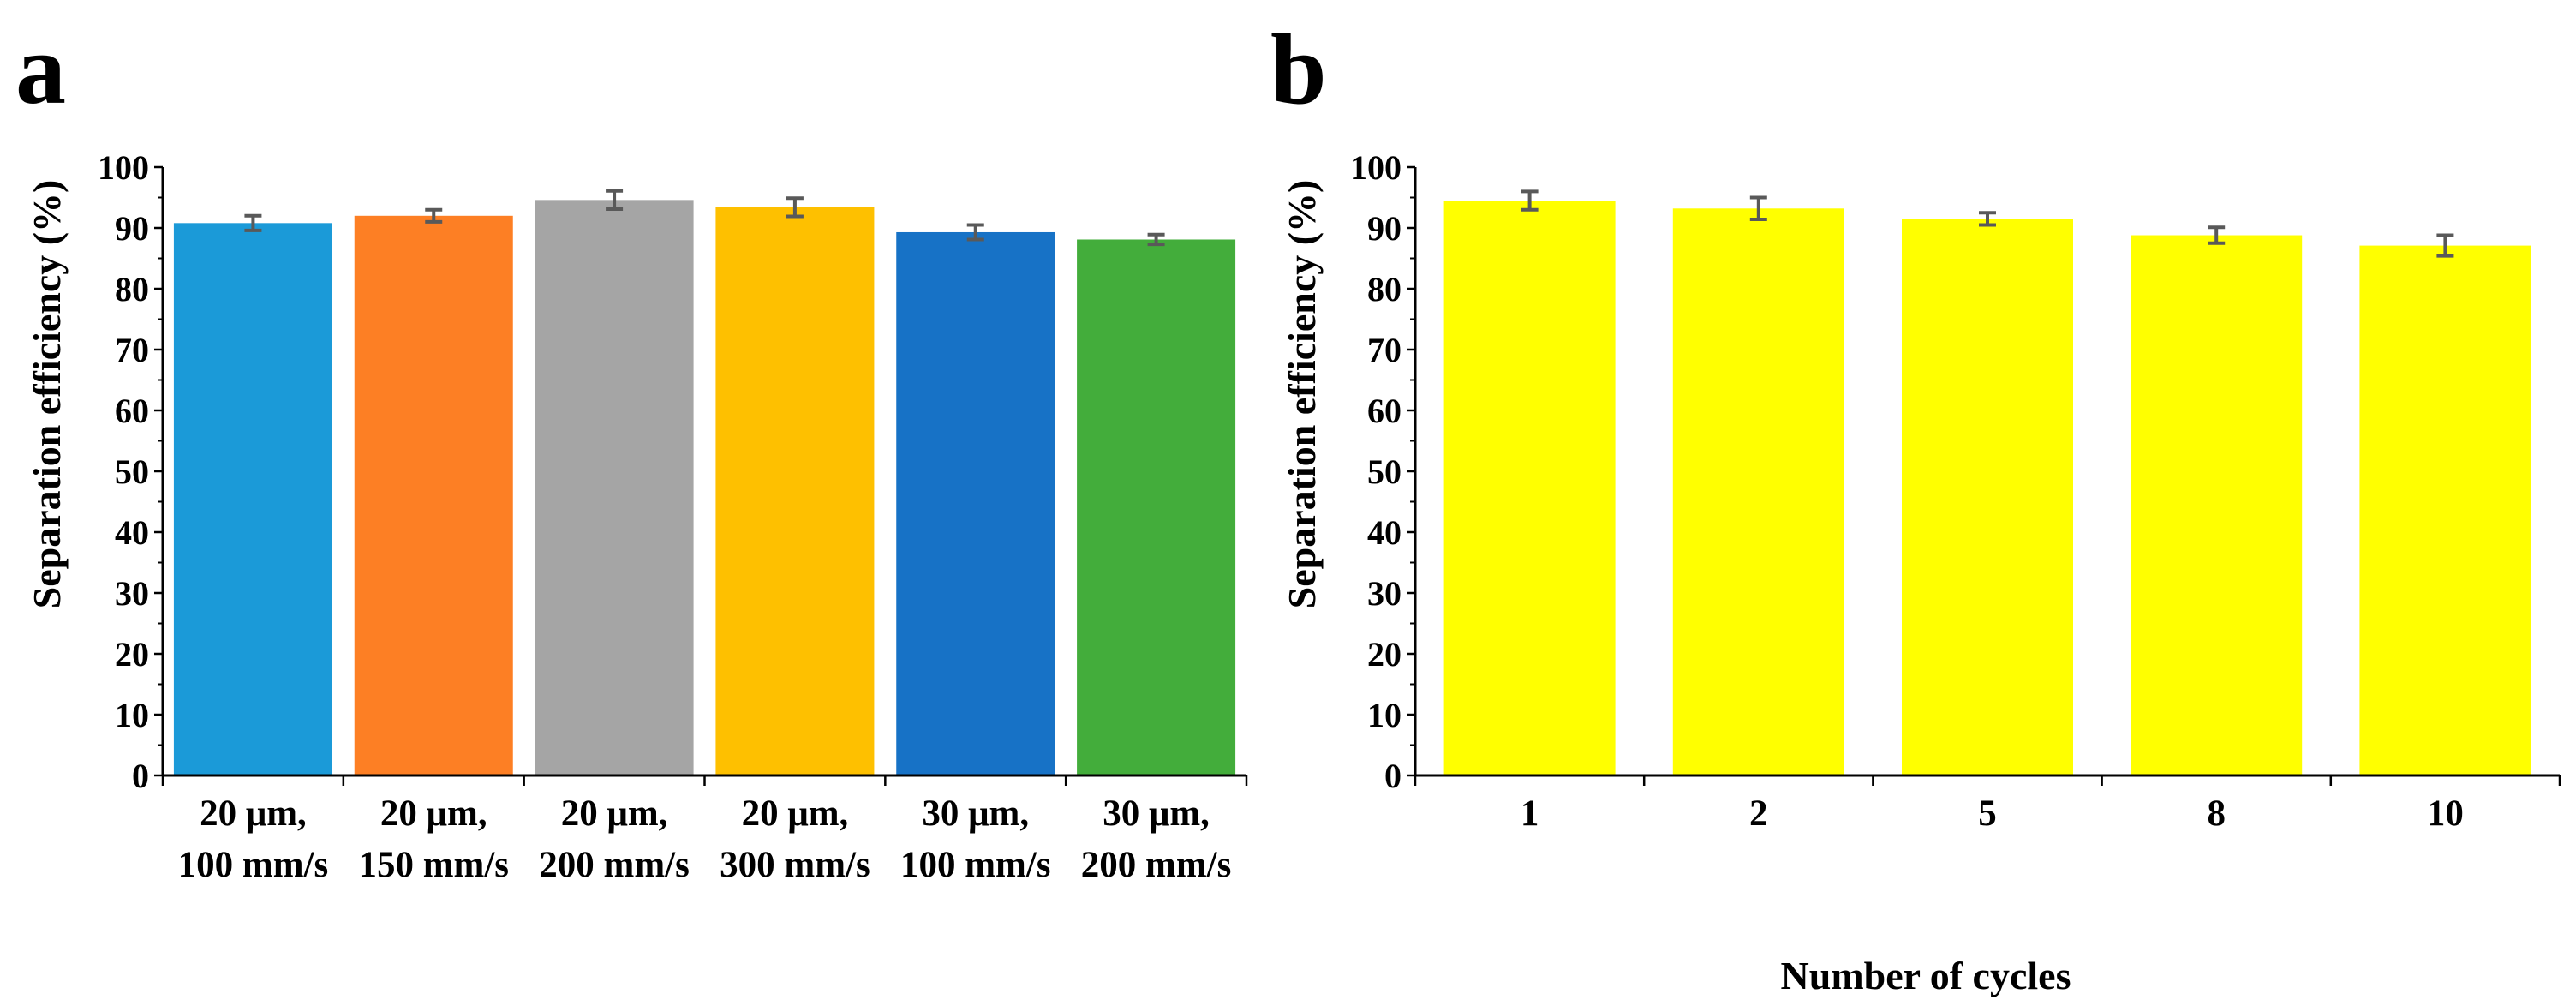  I want to click on x-tick-label-2: 2, so click(1759, 813).